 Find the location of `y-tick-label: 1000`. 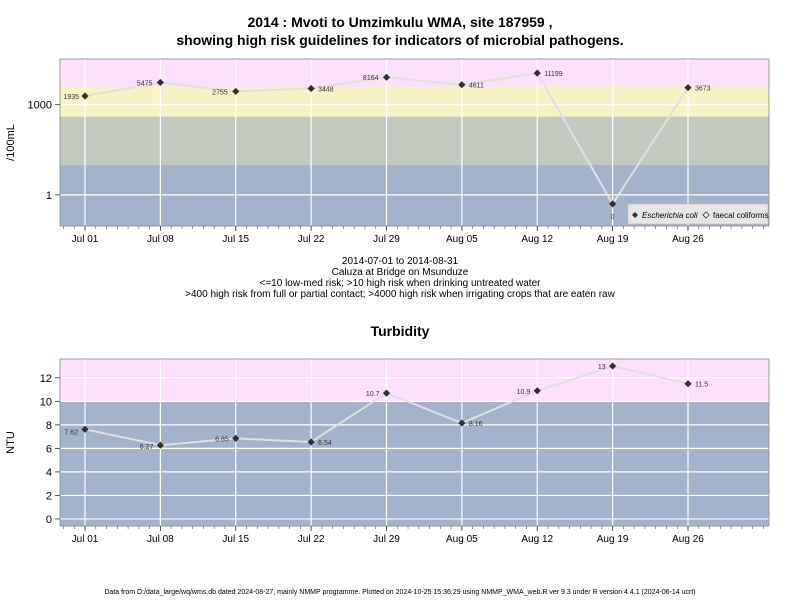

y-tick-label: 1000 is located at coordinates (40, 106).